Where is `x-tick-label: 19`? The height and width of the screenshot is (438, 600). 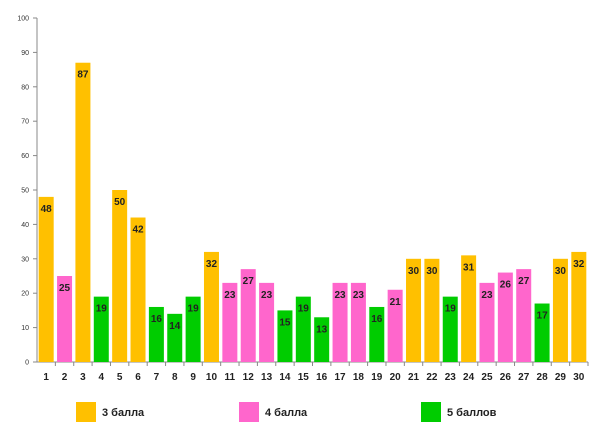
x-tick-label: 19 is located at coordinates (377, 377).